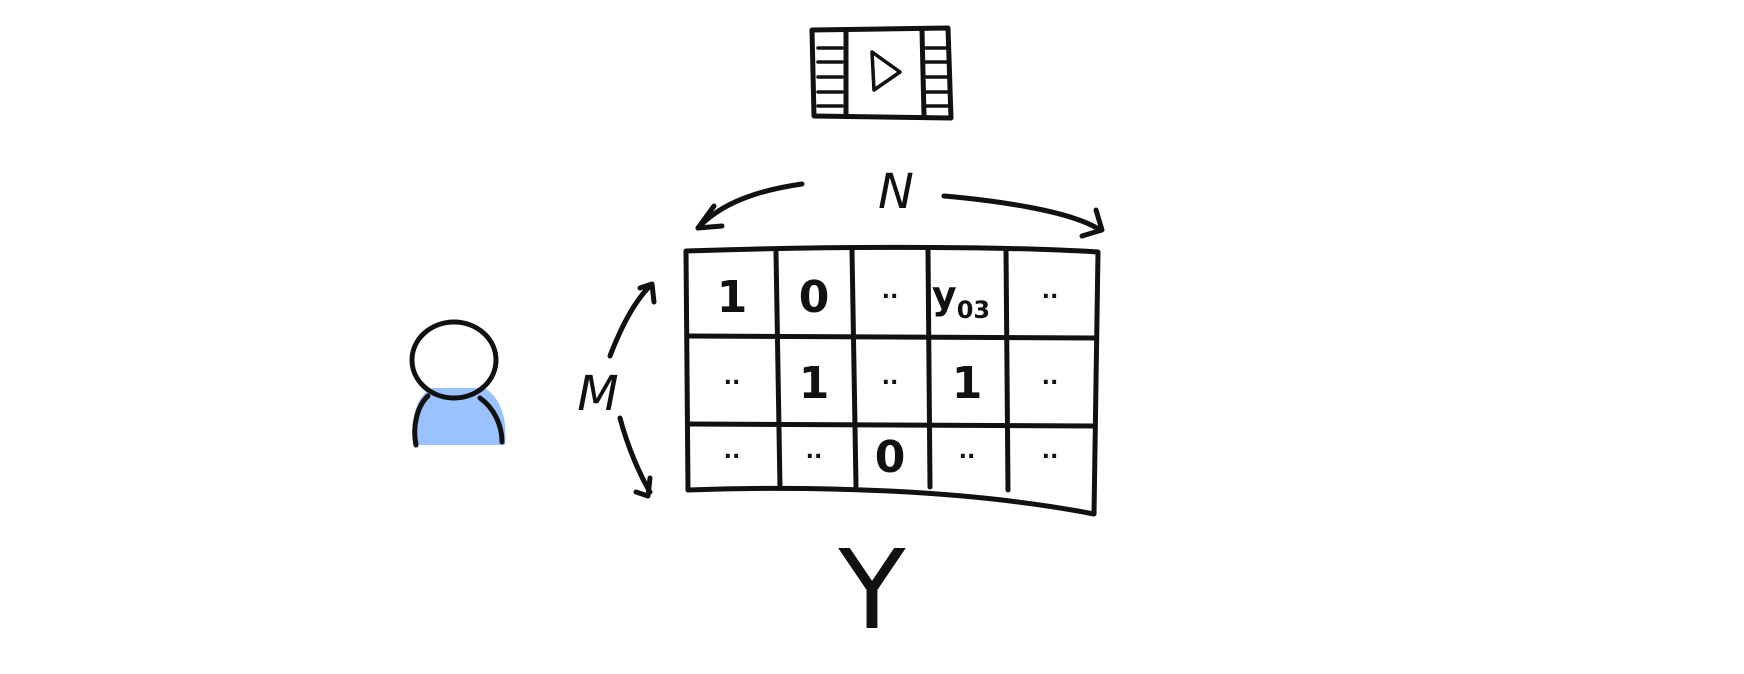 Image resolution: width=1744 pixels, height=674 pixels. I want to click on rows-dimension: M, so click(617, 390).